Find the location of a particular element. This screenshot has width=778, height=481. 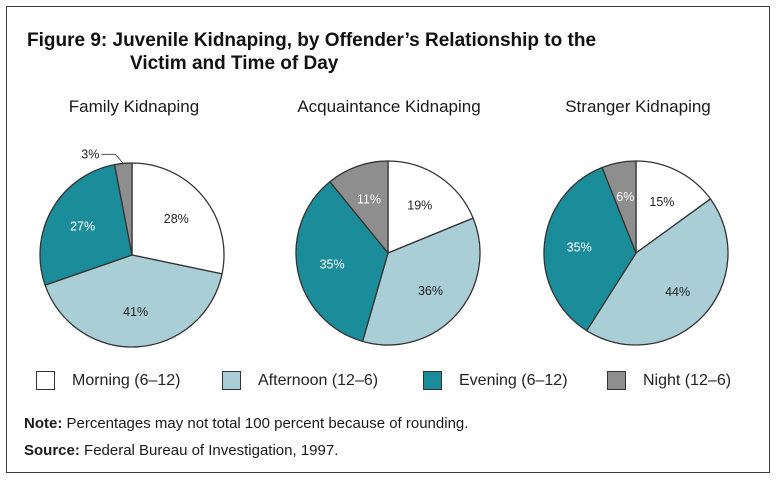

legend-item-evening: Evening (6–12) is located at coordinates (495, 380).